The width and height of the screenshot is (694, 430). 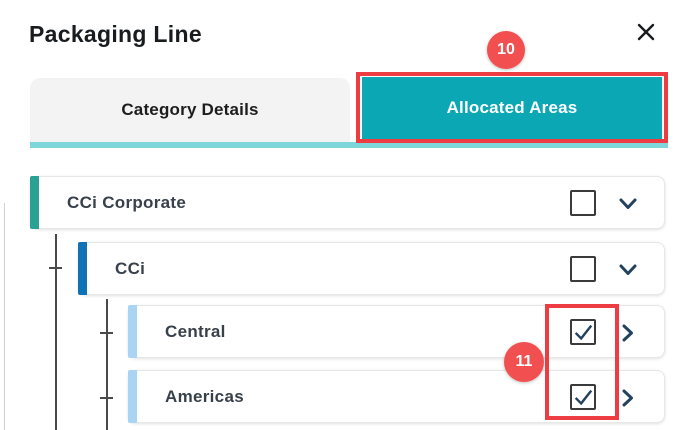 What do you see at coordinates (55, 268) in the screenshot?
I see `tree-connector-tick-cci` at bounding box center [55, 268].